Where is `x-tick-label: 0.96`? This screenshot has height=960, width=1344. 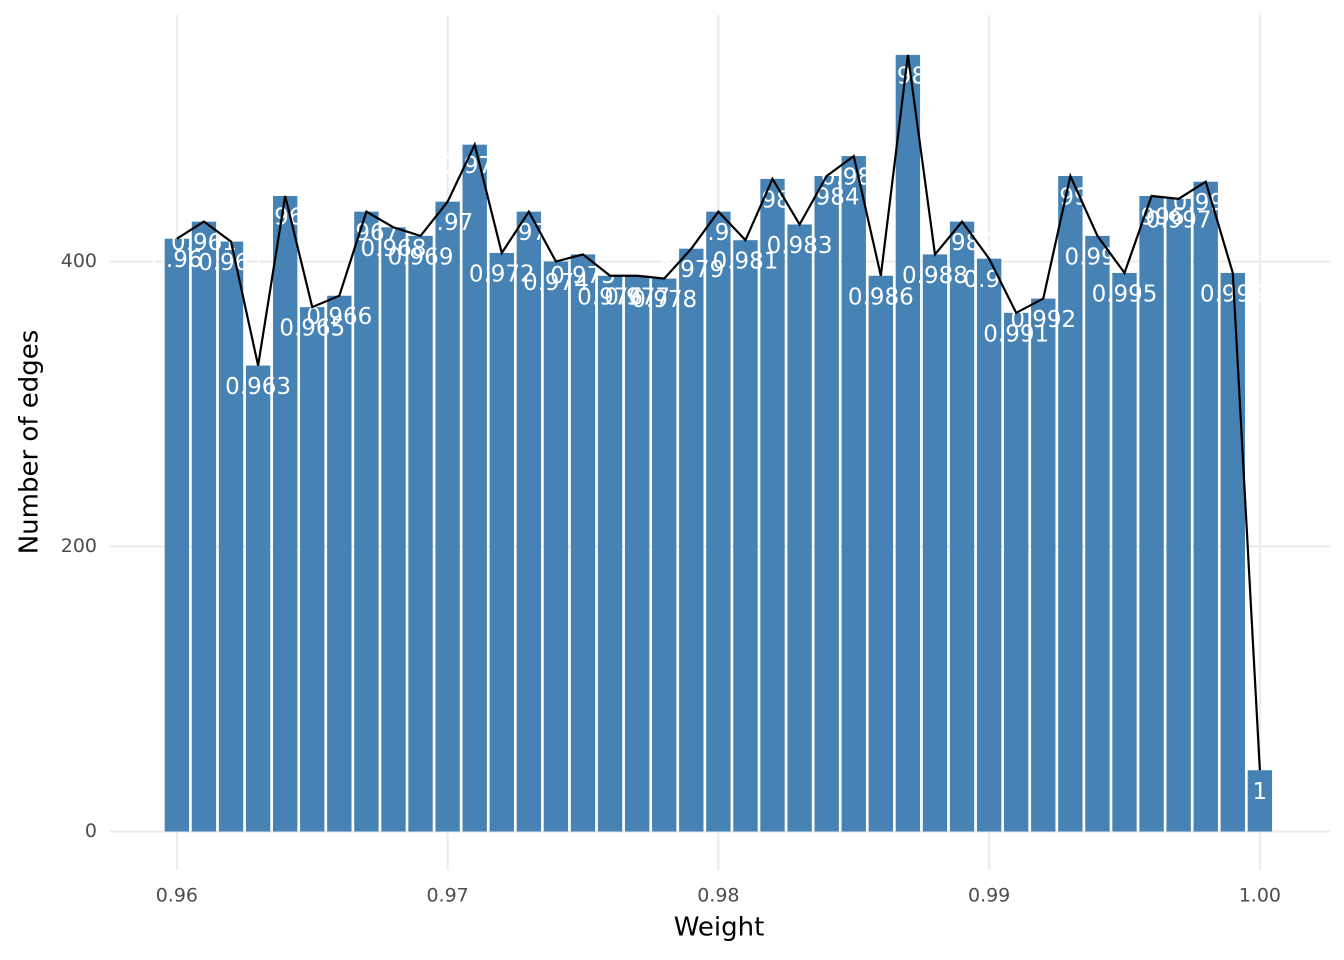 x-tick-label: 0.96 is located at coordinates (177, 896).